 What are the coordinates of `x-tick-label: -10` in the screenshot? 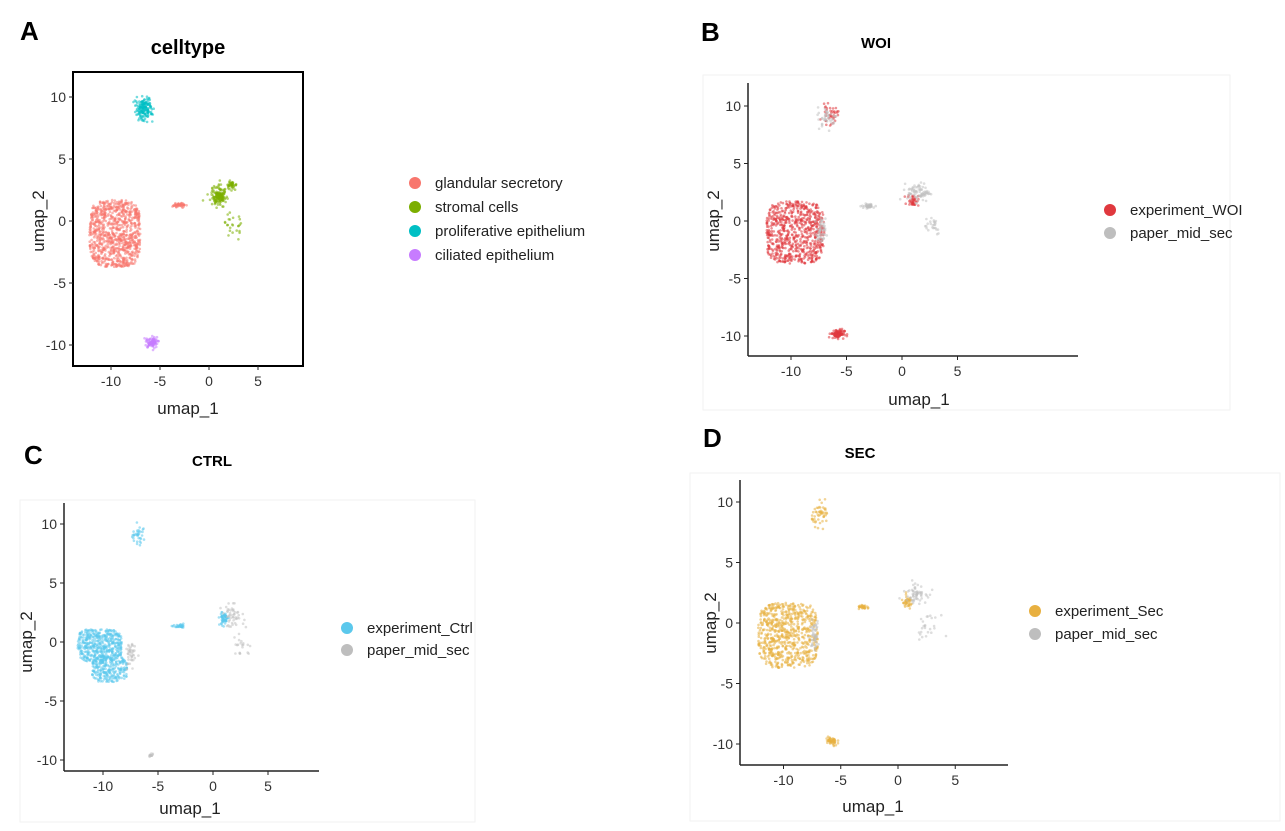 It's located at (791, 371).